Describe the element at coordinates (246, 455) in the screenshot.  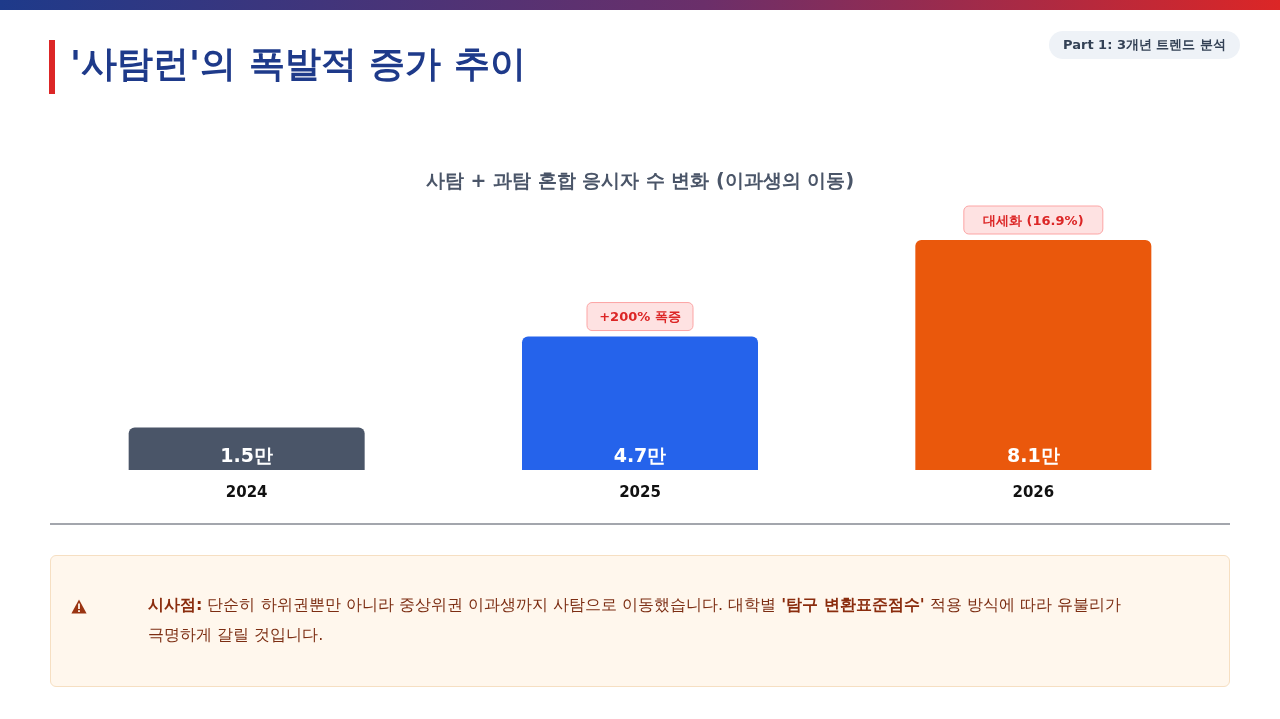
I see `data-label: 1.5만` at that location.